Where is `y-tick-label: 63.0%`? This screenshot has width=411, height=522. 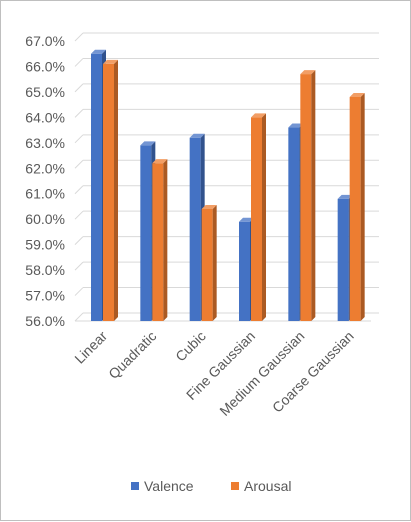 y-tick-label: 63.0% is located at coordinates (45, 143).